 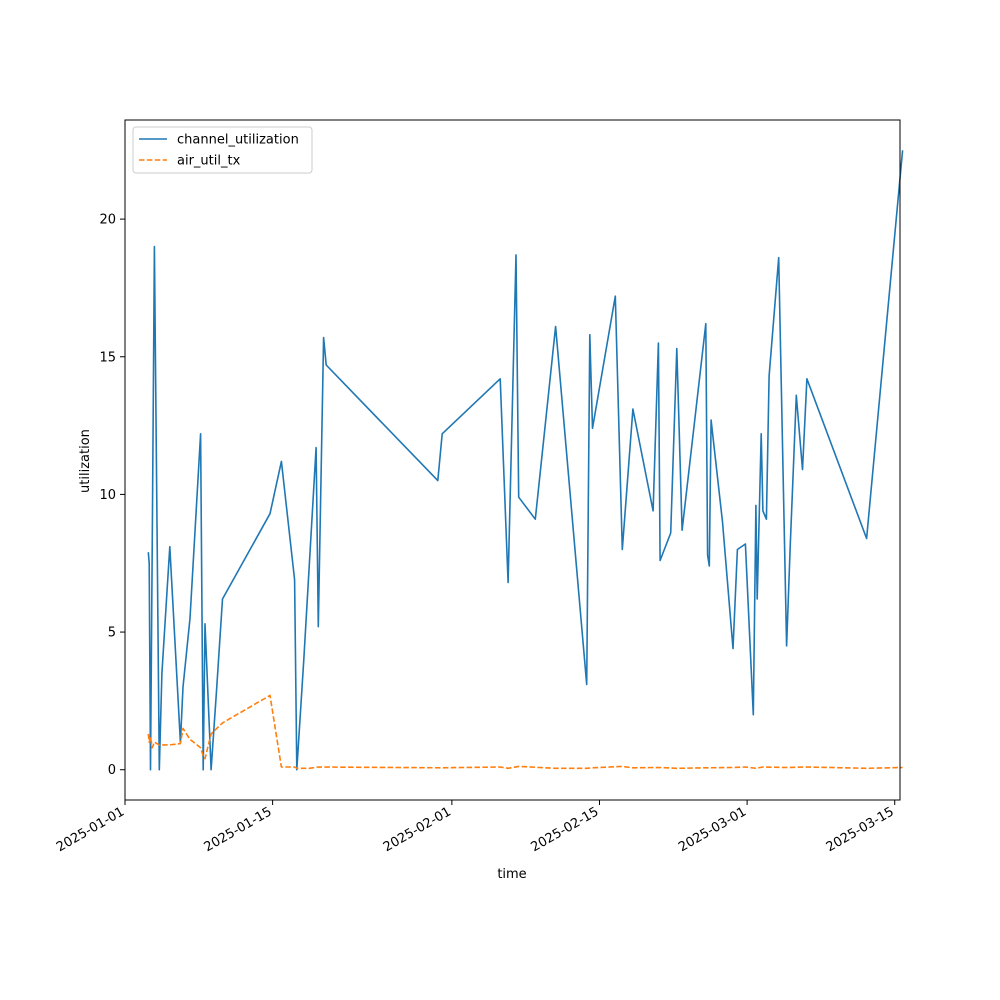 I want to click on y-tick-label: 10, so click(x=107, y=495).